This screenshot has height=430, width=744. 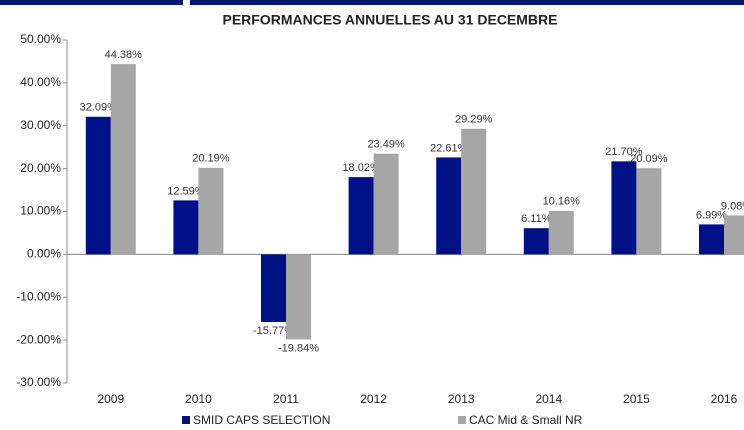 What do you see at coordinates (44, 254) in the screenshot?
I see `y-tick-label: 0.00%` at bounding box center [44, 254].